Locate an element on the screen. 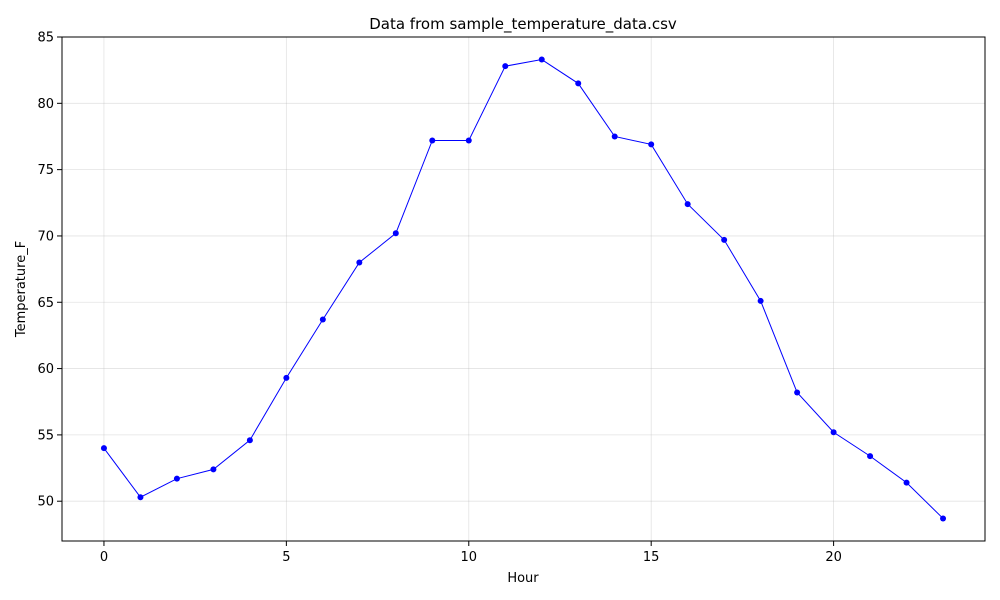 This screenshot has height=600, width=1000. x-tick-label: 10 is located at coordinates (469, 557).